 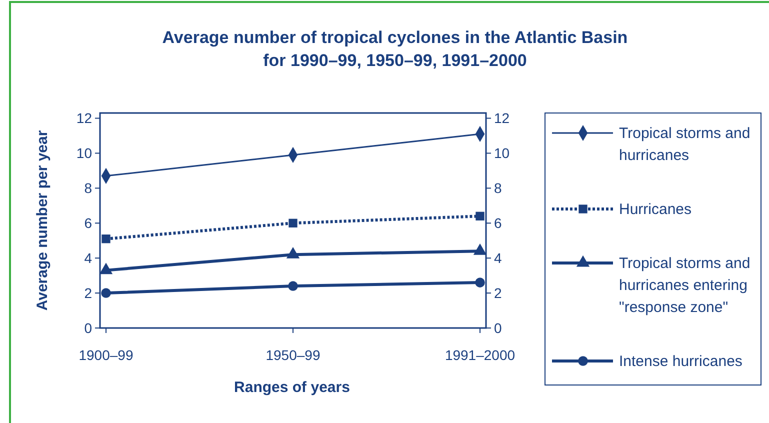 I want to click on y2-tick-label: 2, so click(x=498, y=293).